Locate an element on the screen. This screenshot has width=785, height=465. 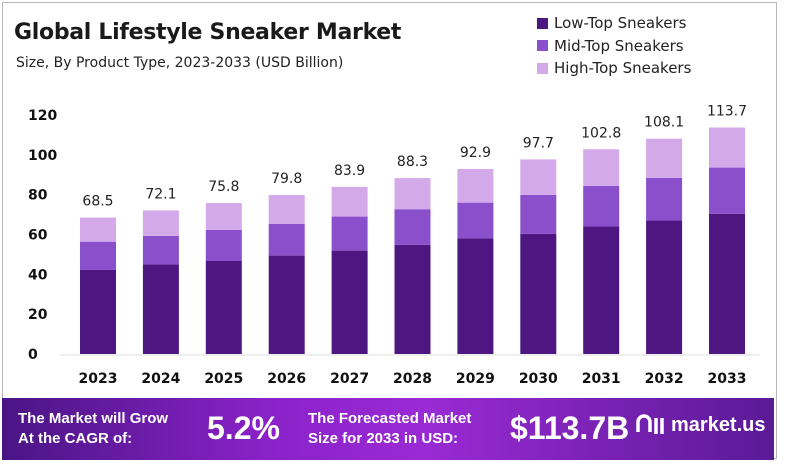
x-tick-label: 2027 is located at coordinates (349, 379).